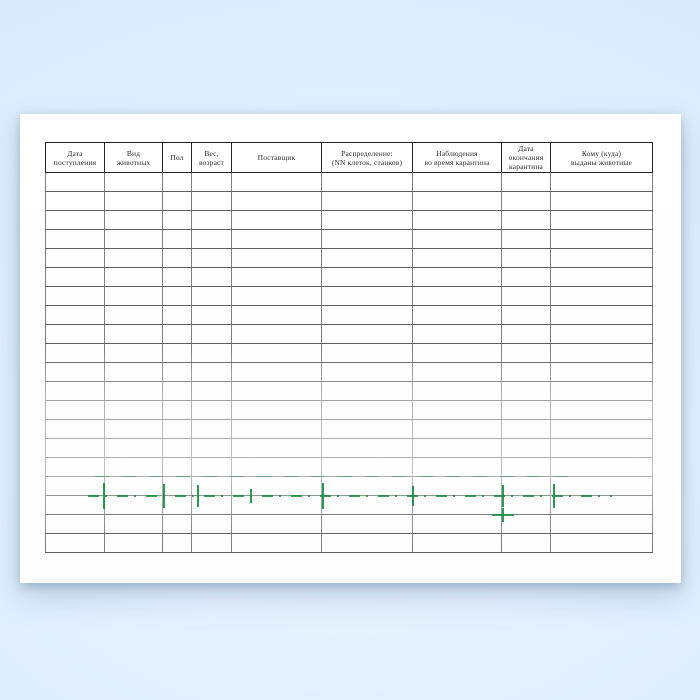 The height and width of the screenshot is (700, 700). What do you see at coordinates (457, 162) in the screenshot?
I see `column-header-label: во время карантина` at bounding box center [457, 162].